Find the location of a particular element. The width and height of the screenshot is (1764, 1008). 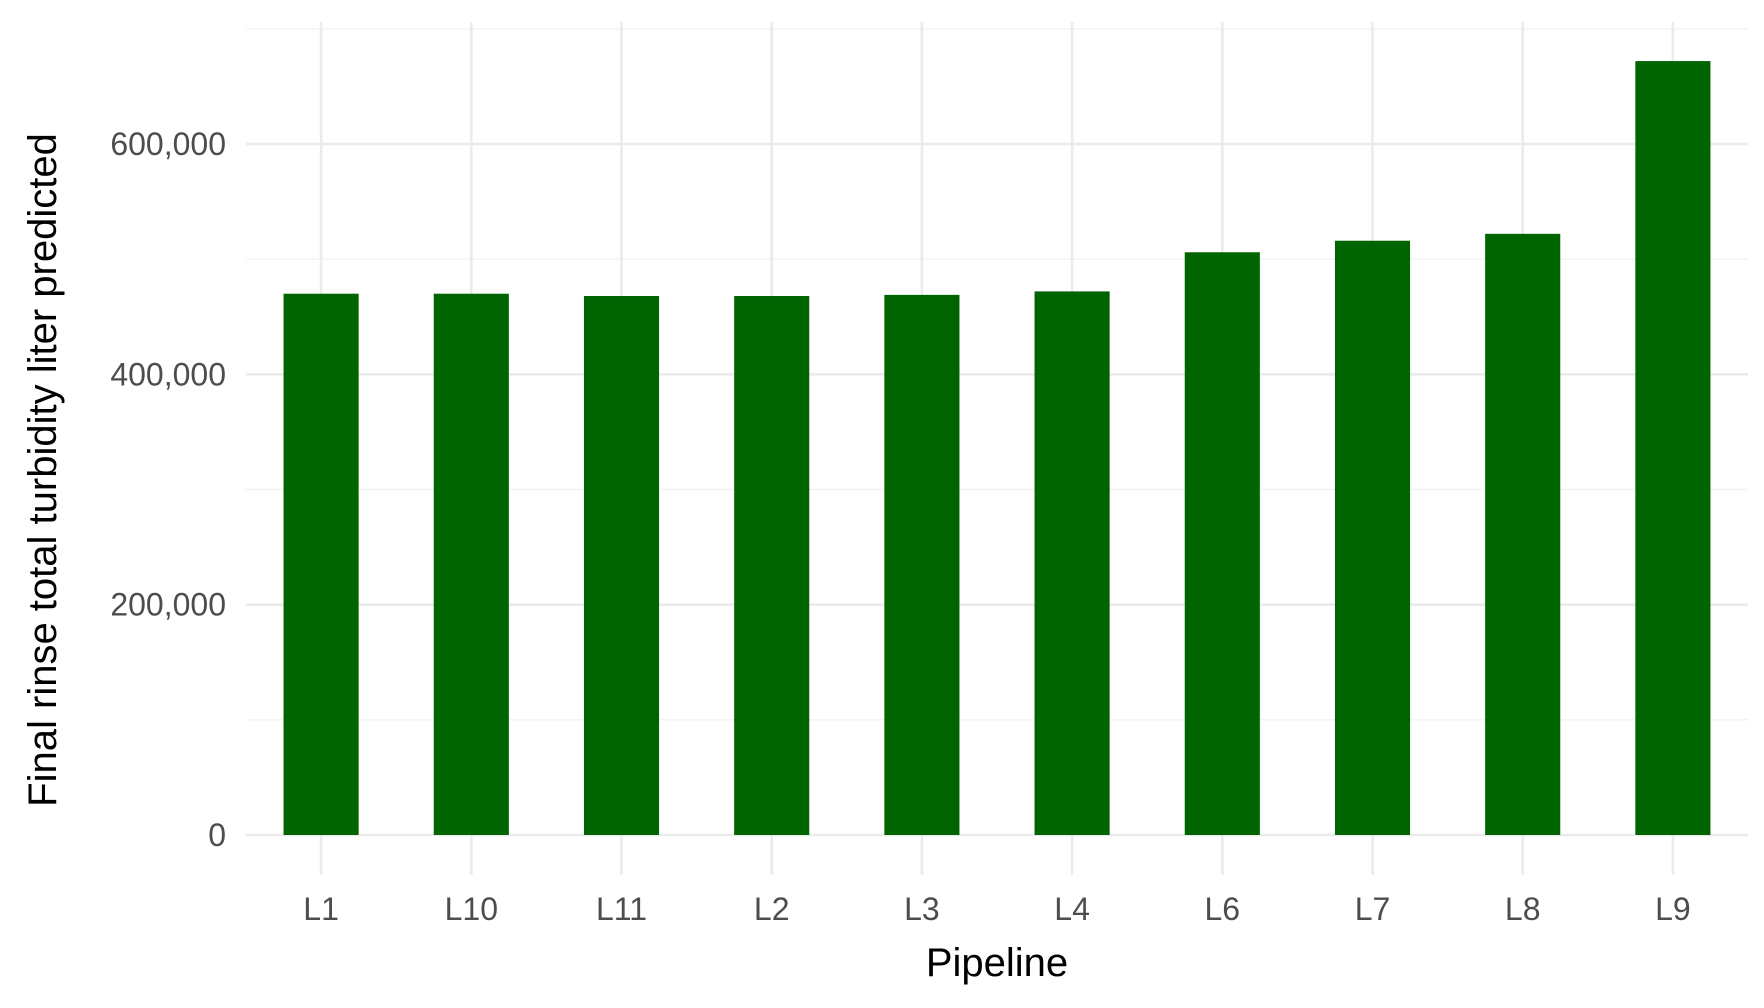

x-tick-label: L3 is located at coordinates (922, 909).